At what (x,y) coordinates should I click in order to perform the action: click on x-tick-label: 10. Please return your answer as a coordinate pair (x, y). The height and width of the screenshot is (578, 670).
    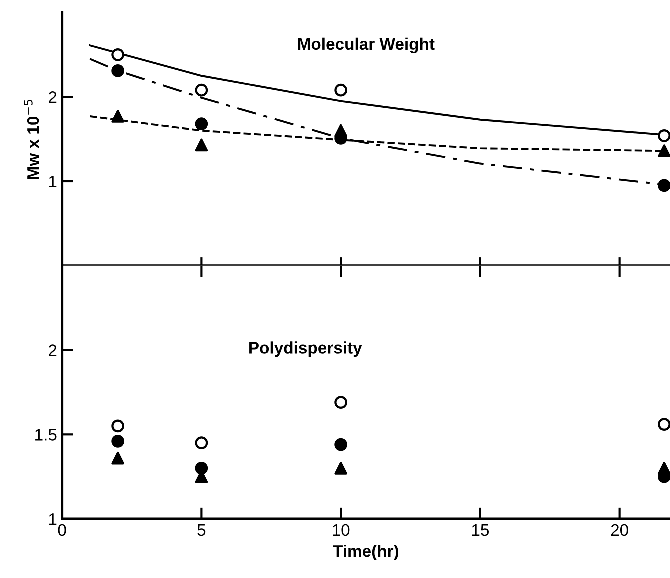
    Looking at the image, I should click on (341, 530).